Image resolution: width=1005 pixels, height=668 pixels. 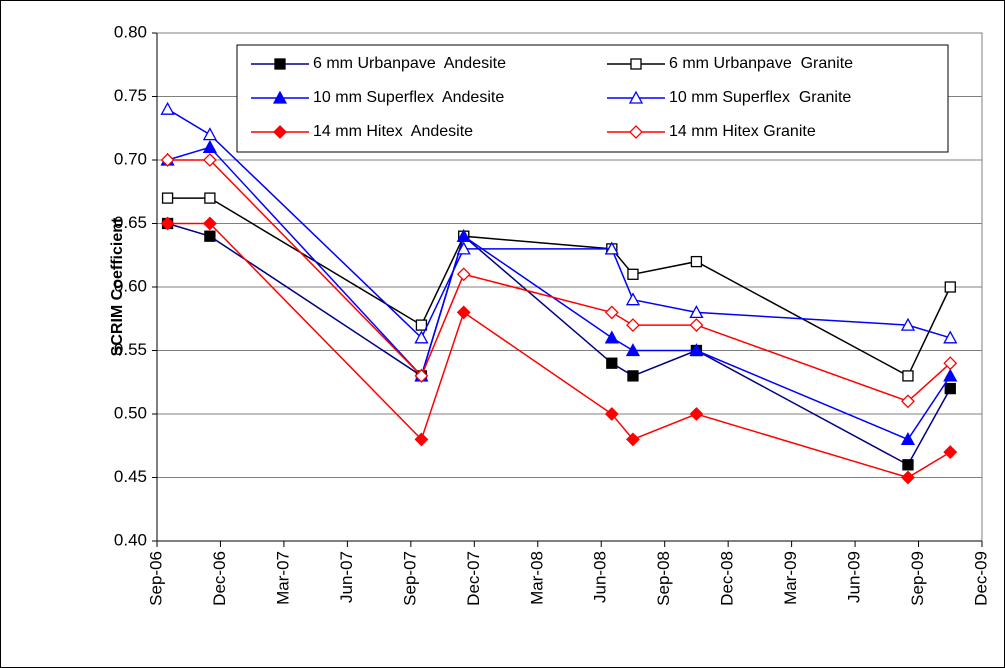 I want to click on y-tick-label: 0.40, so click(x=130, y=539).